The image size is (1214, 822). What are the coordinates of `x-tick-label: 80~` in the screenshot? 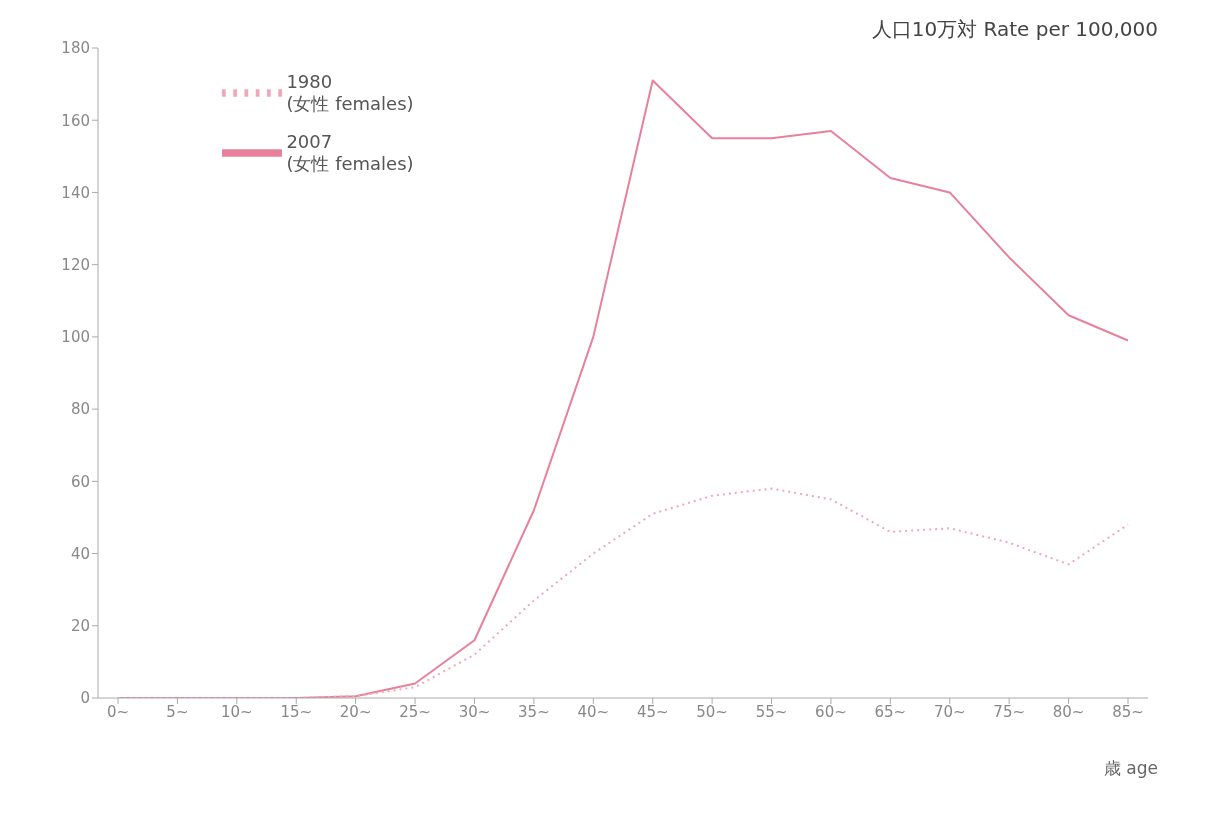 It's located at (1068, 711).